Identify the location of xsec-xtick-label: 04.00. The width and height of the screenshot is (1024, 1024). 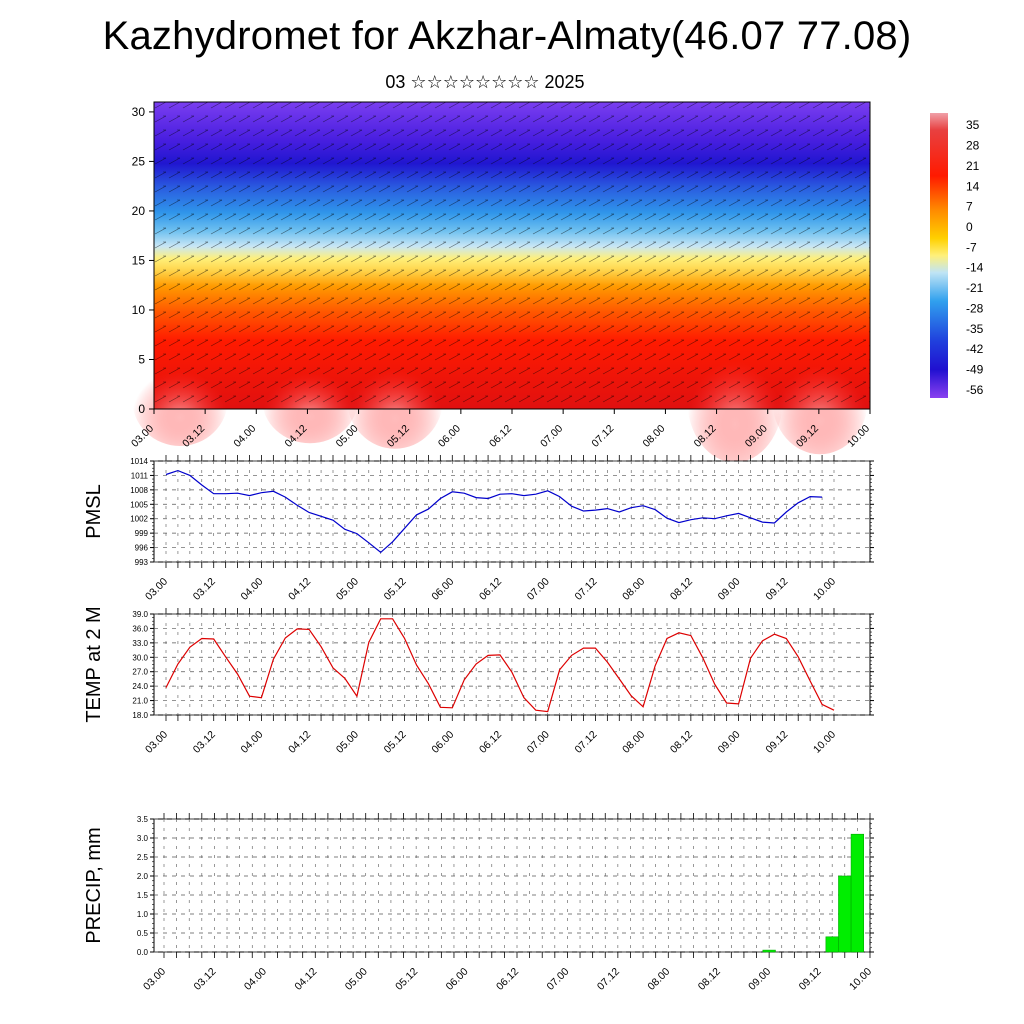
(244, 436).